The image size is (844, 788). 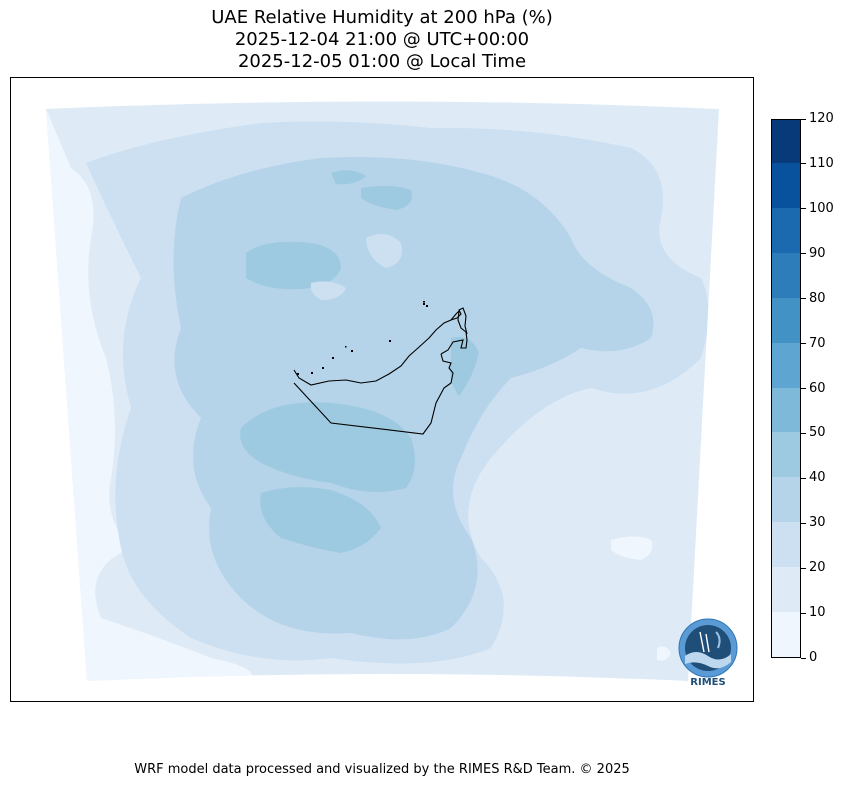 I want to click on title-line-1: UAE Relative Humidity at 200 hPa (%), so click(x=382, y=17).